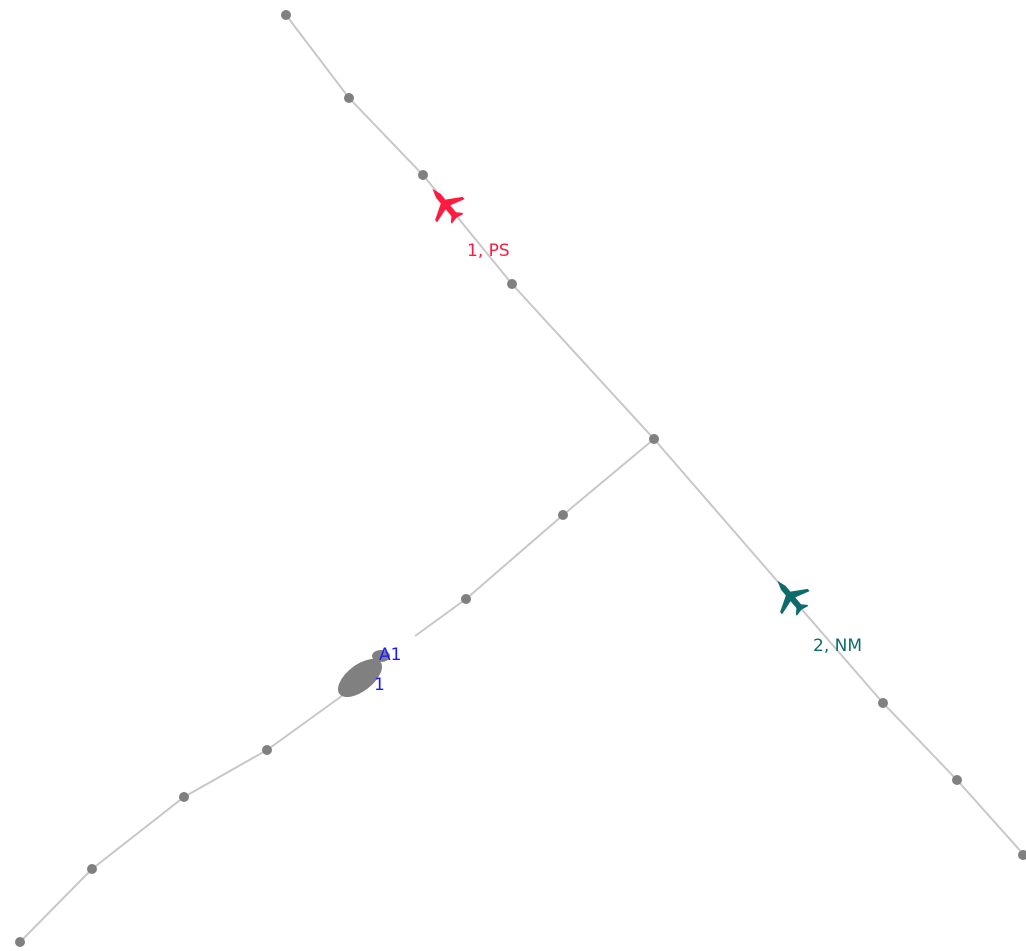 The image size is (1026, 951). Describe the element at coordinates (534, 537) in the screenshot. I see `route-line` at that location.